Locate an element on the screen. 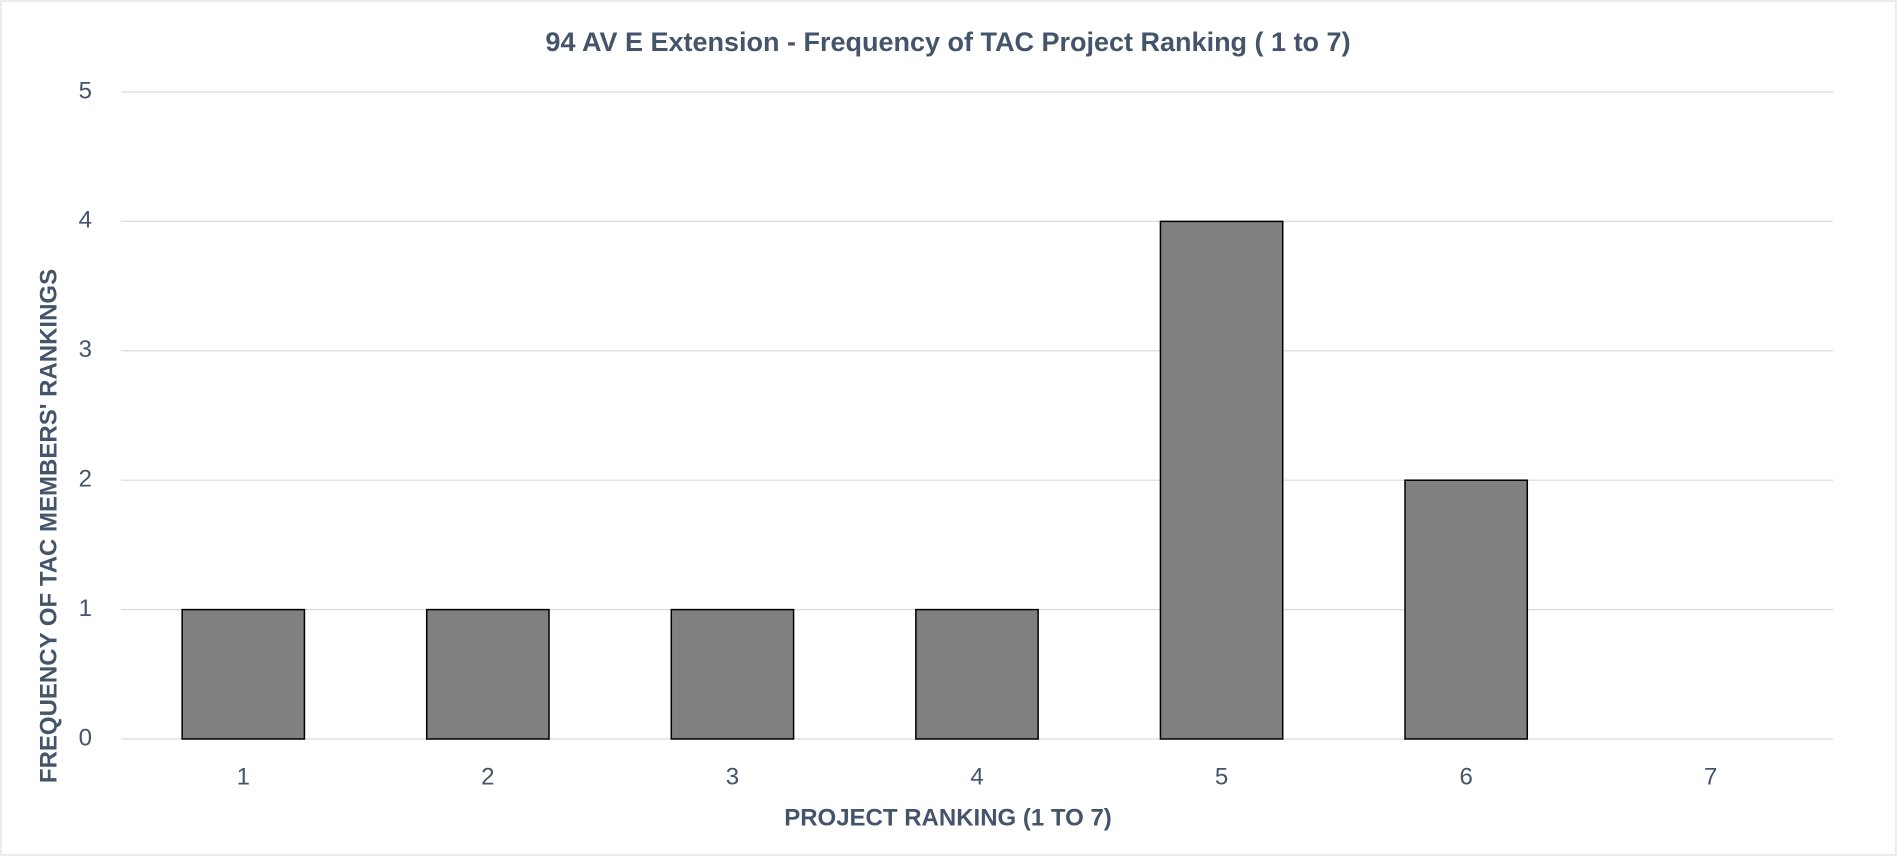 This screenshot has height=856, width=1897. x-tick-label: 5 is located at coordinates (1221, 776).